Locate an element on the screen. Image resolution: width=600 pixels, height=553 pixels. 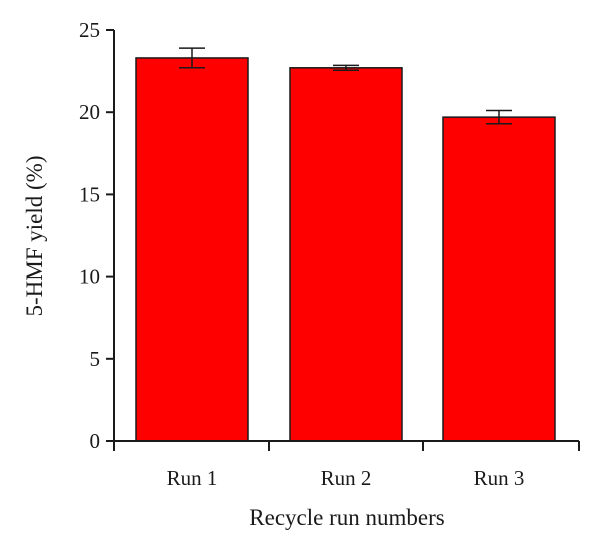
y-tick-label: 25 is located at coordinates (89, 30).